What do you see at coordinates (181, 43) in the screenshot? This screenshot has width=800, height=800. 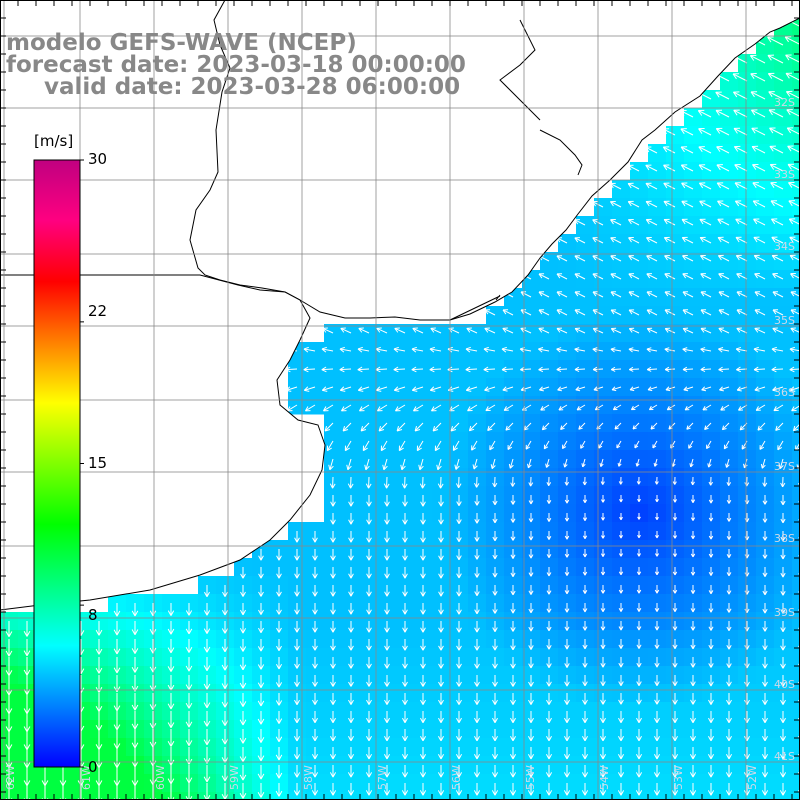 I see `model-title: modelo GEFS-WAVE (NCEP)` at bounding box center [181, 43].